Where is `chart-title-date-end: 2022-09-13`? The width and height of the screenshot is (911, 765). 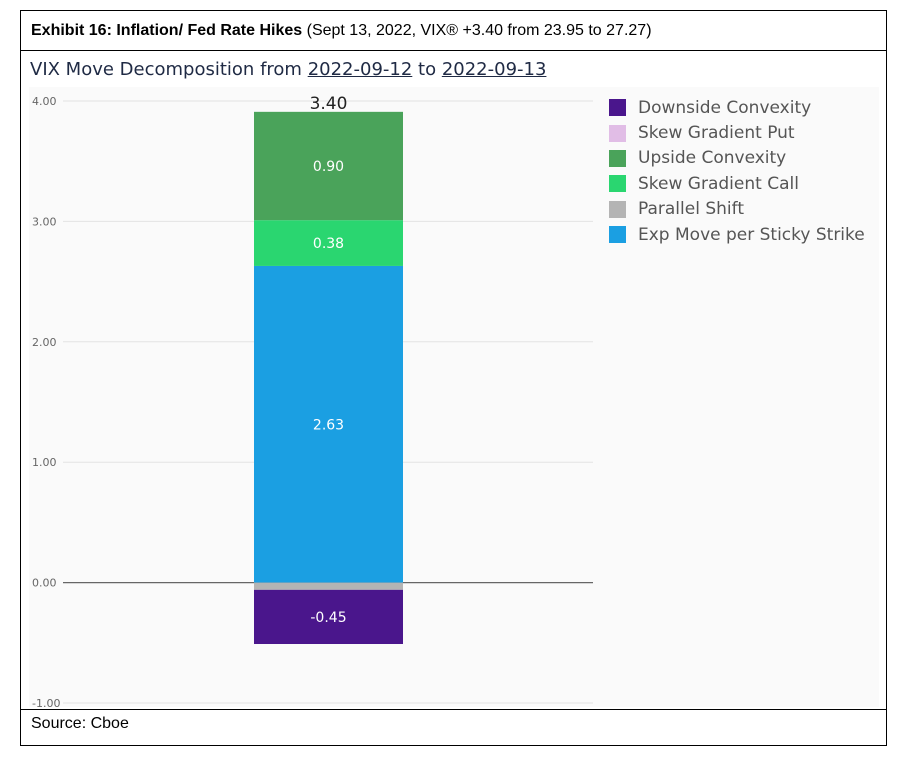
chart-title-date-end: 2022-09-13 is located at coordinates (494, 69).